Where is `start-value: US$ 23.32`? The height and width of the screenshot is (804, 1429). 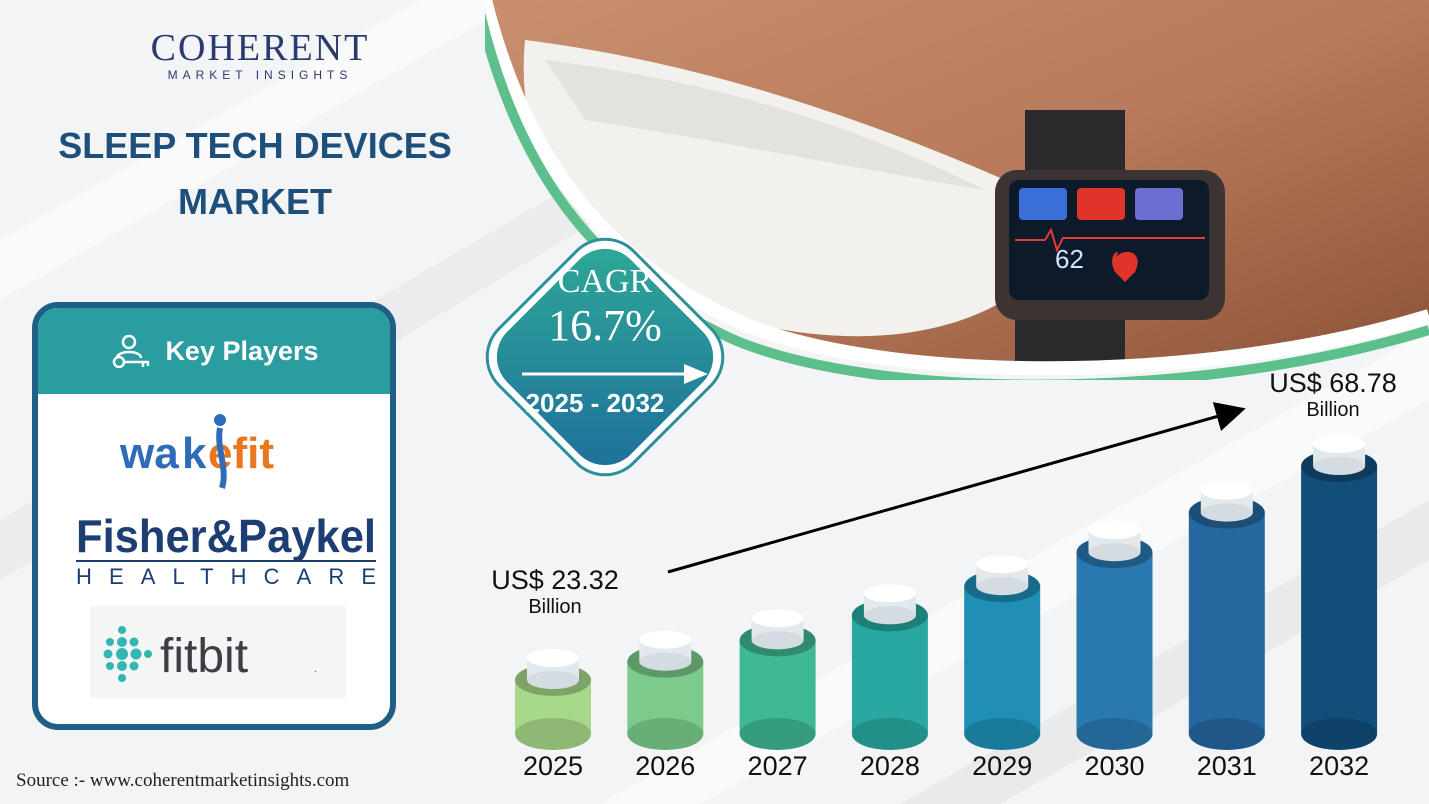
start-value: US$ 23.32 is located at coordinates (555, 580).